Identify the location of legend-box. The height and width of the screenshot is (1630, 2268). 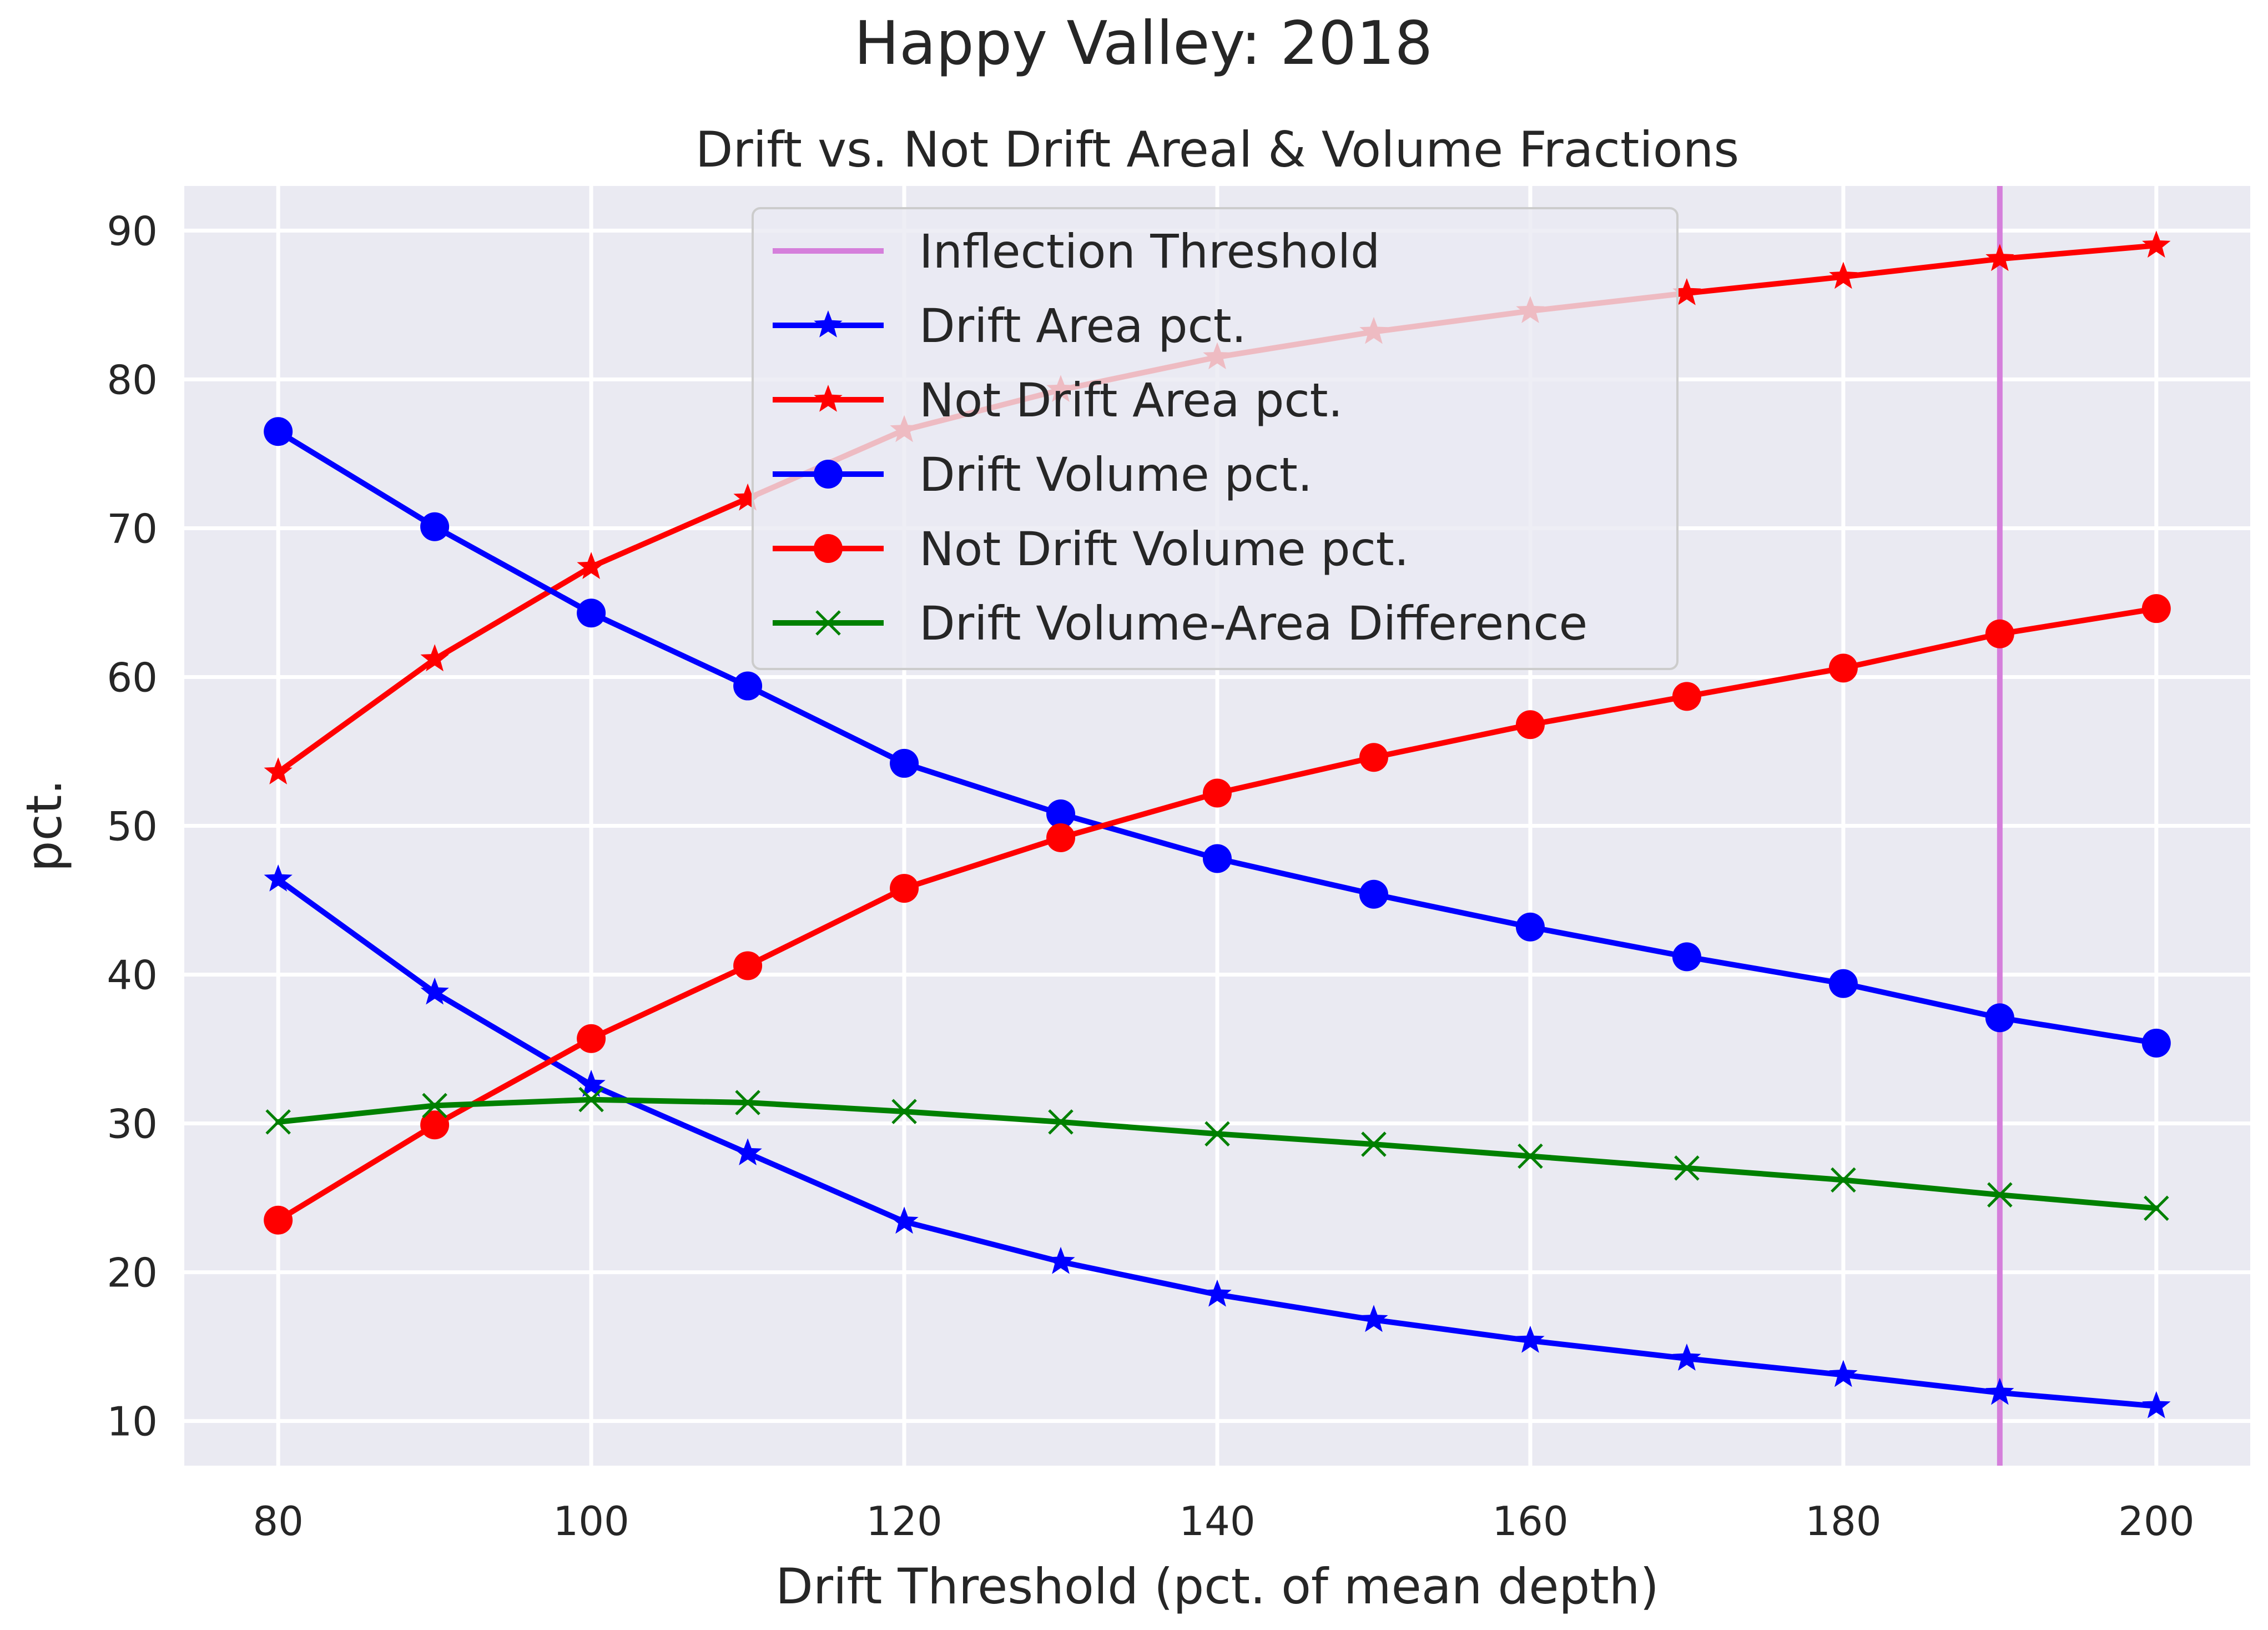
(1215, 438).